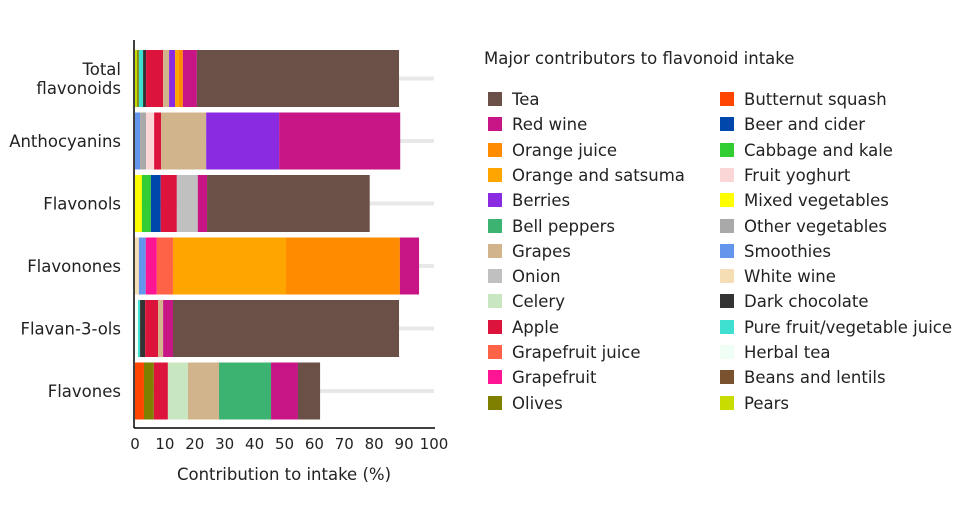 This screenshot has width=967, height=513. Describe the element at coordinates (78, 88) in the screenshot. I see `category-label: flavonoids` at that location.